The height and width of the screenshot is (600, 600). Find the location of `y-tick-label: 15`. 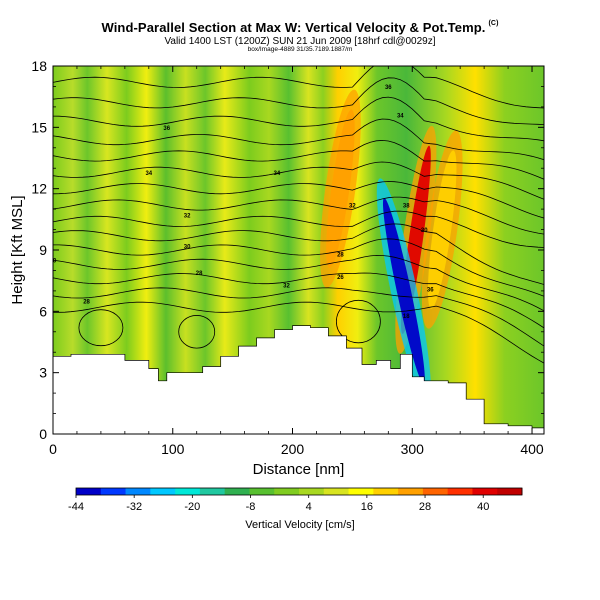

y-tick-label: 15 is located at coordinates (39, 127).